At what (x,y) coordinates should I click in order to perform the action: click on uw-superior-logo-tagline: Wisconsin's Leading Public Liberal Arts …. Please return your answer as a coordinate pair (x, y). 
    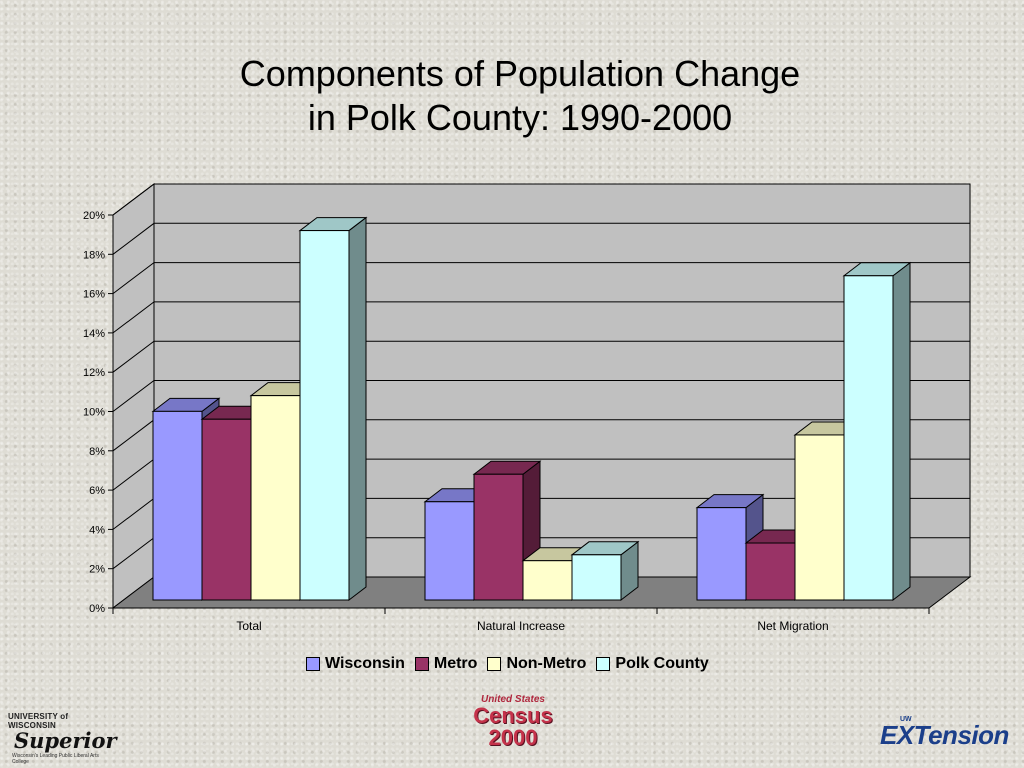
    Looking at the image, I should click on (55, 759).